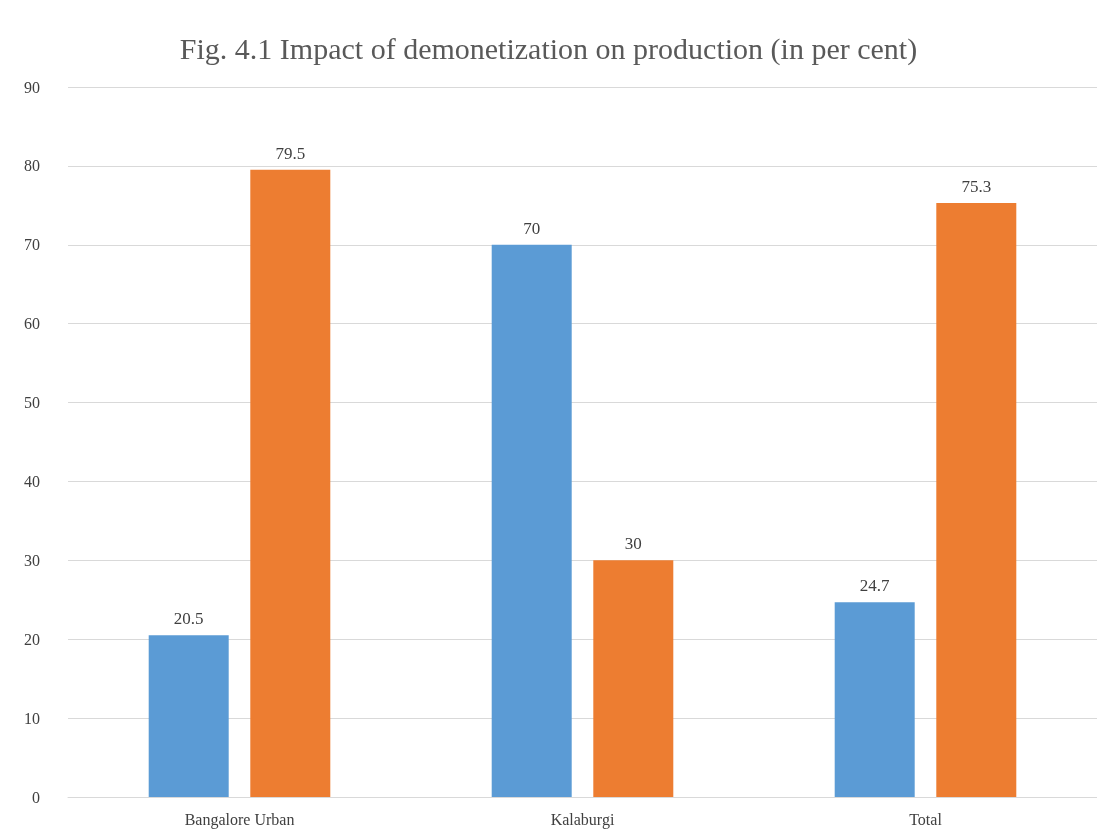  I want to click on y-tick-label: 50, so click(32, 403).